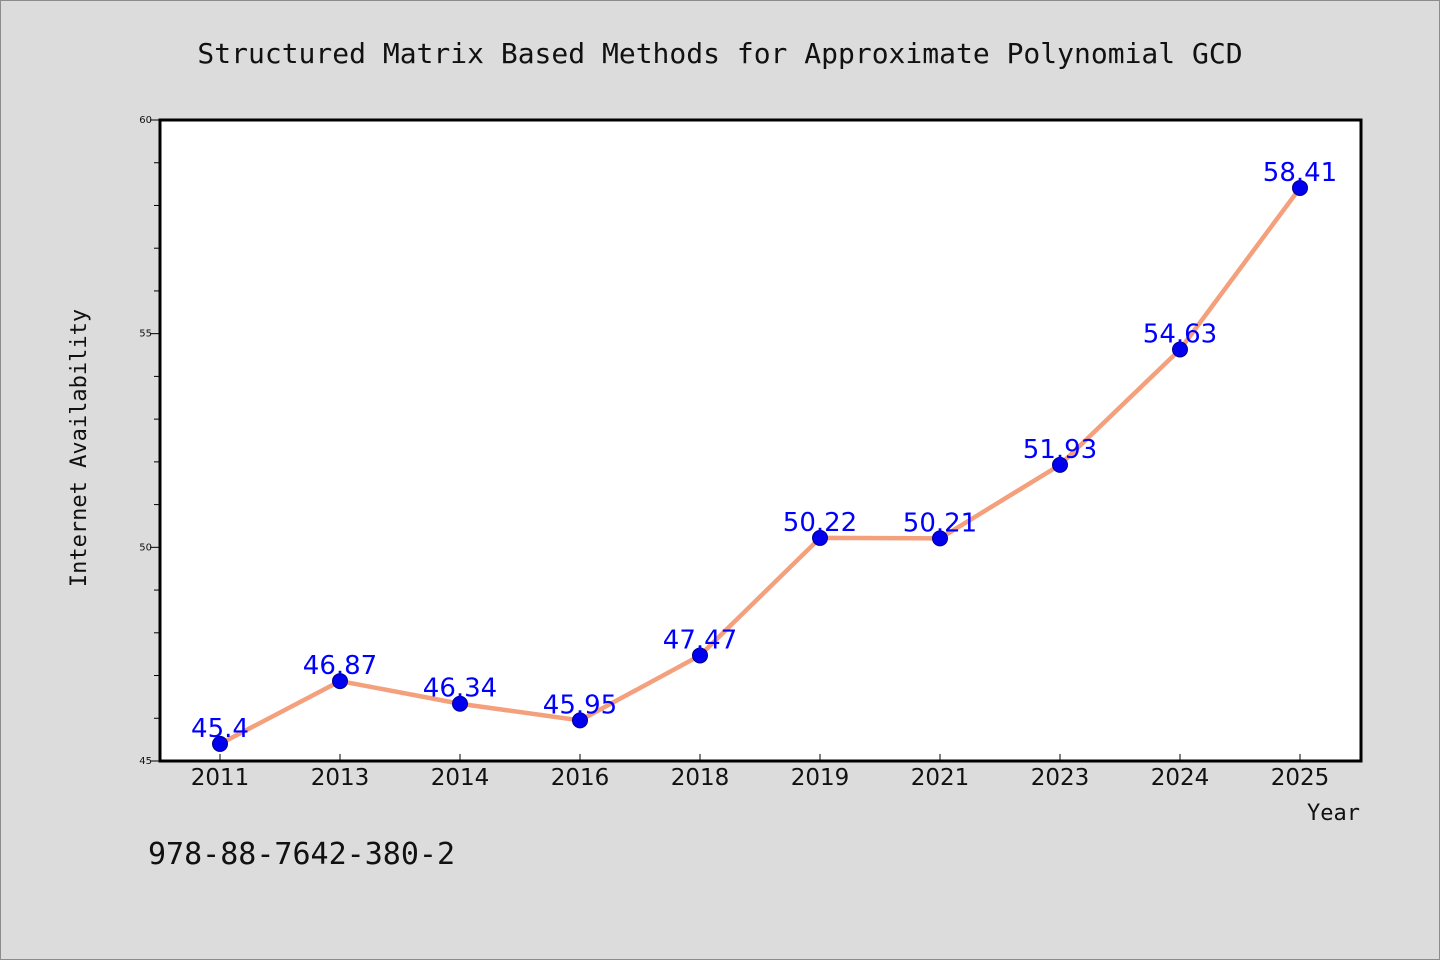 The height and width of the screenshot is (960, 1440). What do you see at coordinates (1060, 450) in the screenshot?
I see `data-label: 51.93` at bounding box center [1060, 450].